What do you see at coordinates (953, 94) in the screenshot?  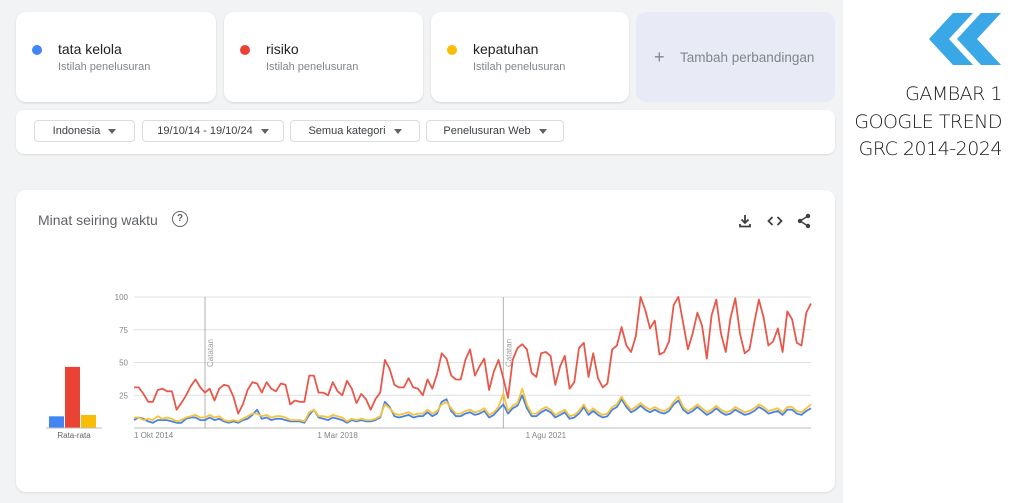 I see `caption-line-1: GAMBAR 1` at bounding box center [953, 94].